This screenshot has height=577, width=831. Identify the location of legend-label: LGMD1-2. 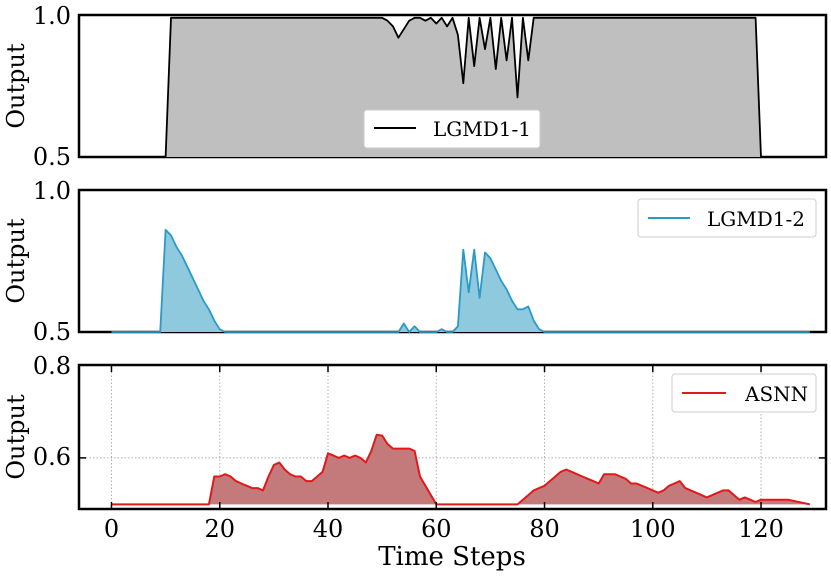
(756, 219).